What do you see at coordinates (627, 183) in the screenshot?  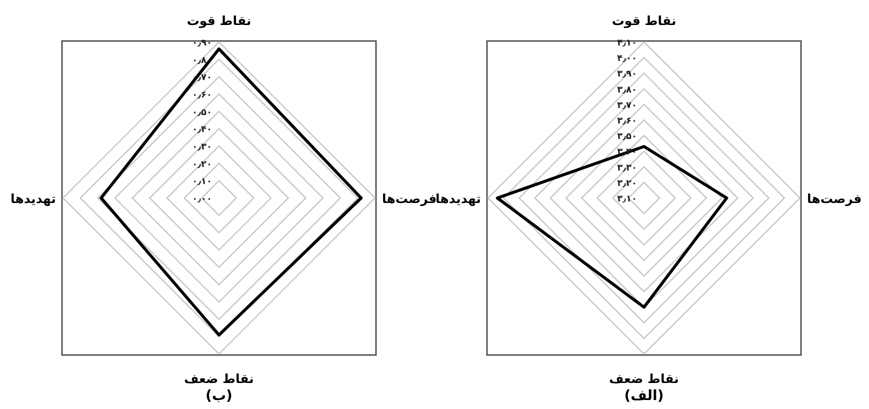 I see `y-tick-label: ۳٫۲۰` at bounding box center [627, 183].